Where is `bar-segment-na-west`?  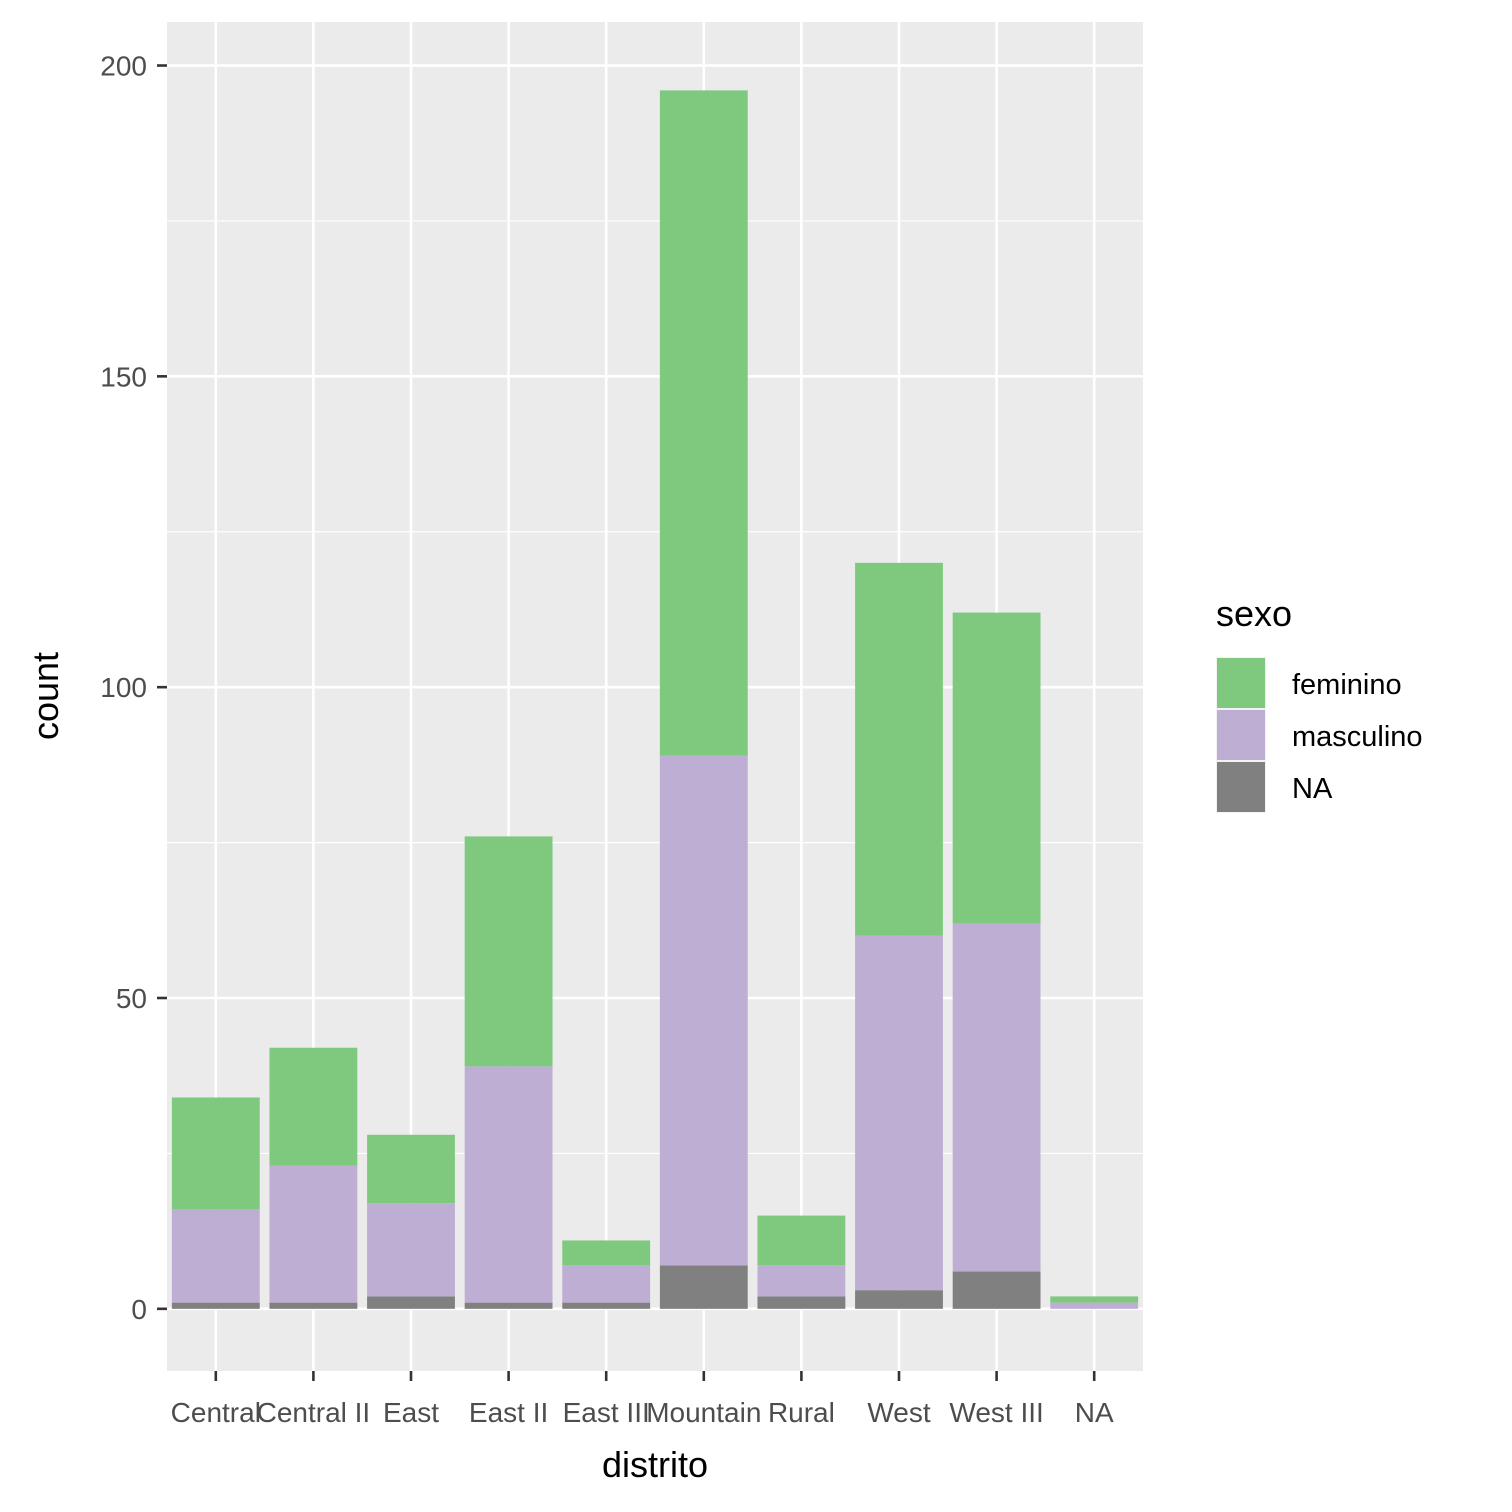 bar-segment-na-west is located at coordinates (899, 1299).